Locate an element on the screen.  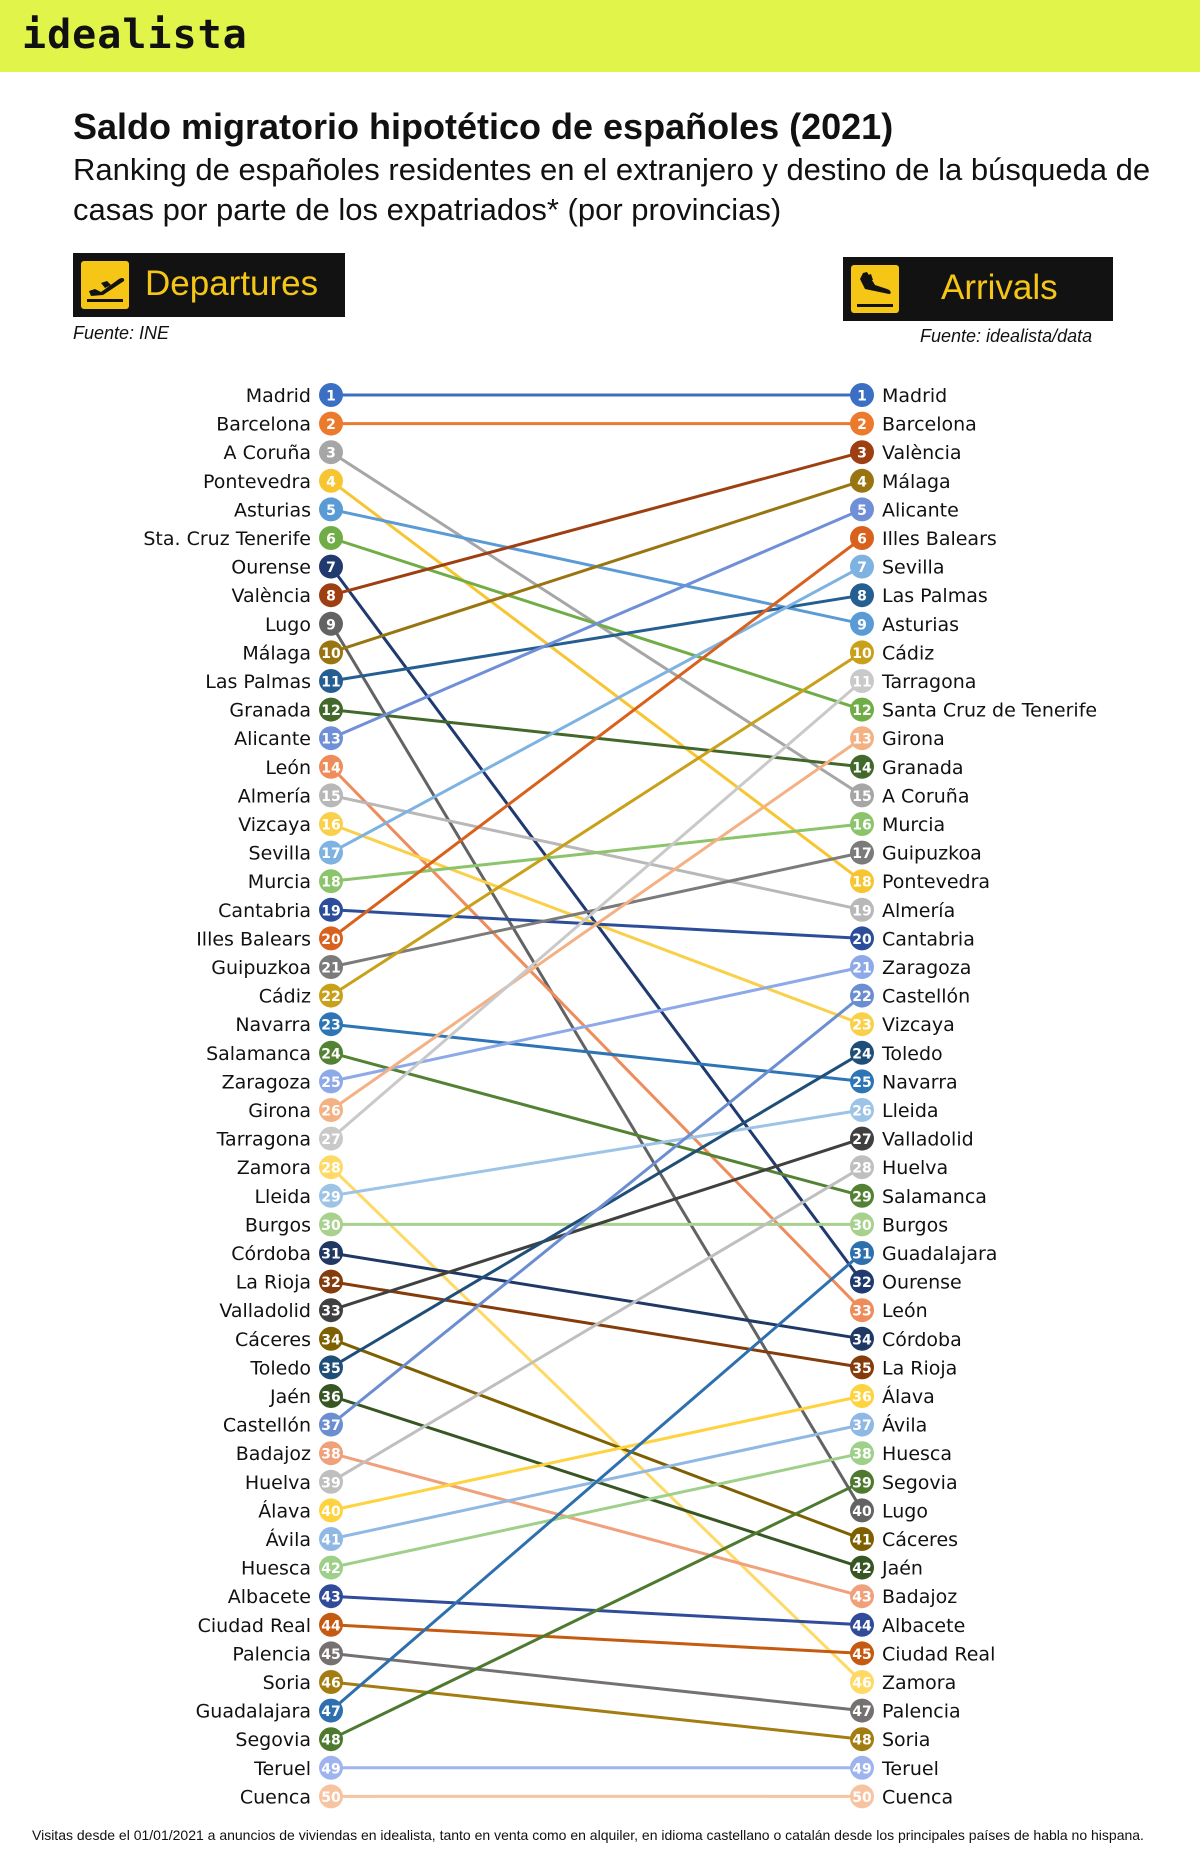
left-rank-number: 27 is located at coordinates (330, 1140).